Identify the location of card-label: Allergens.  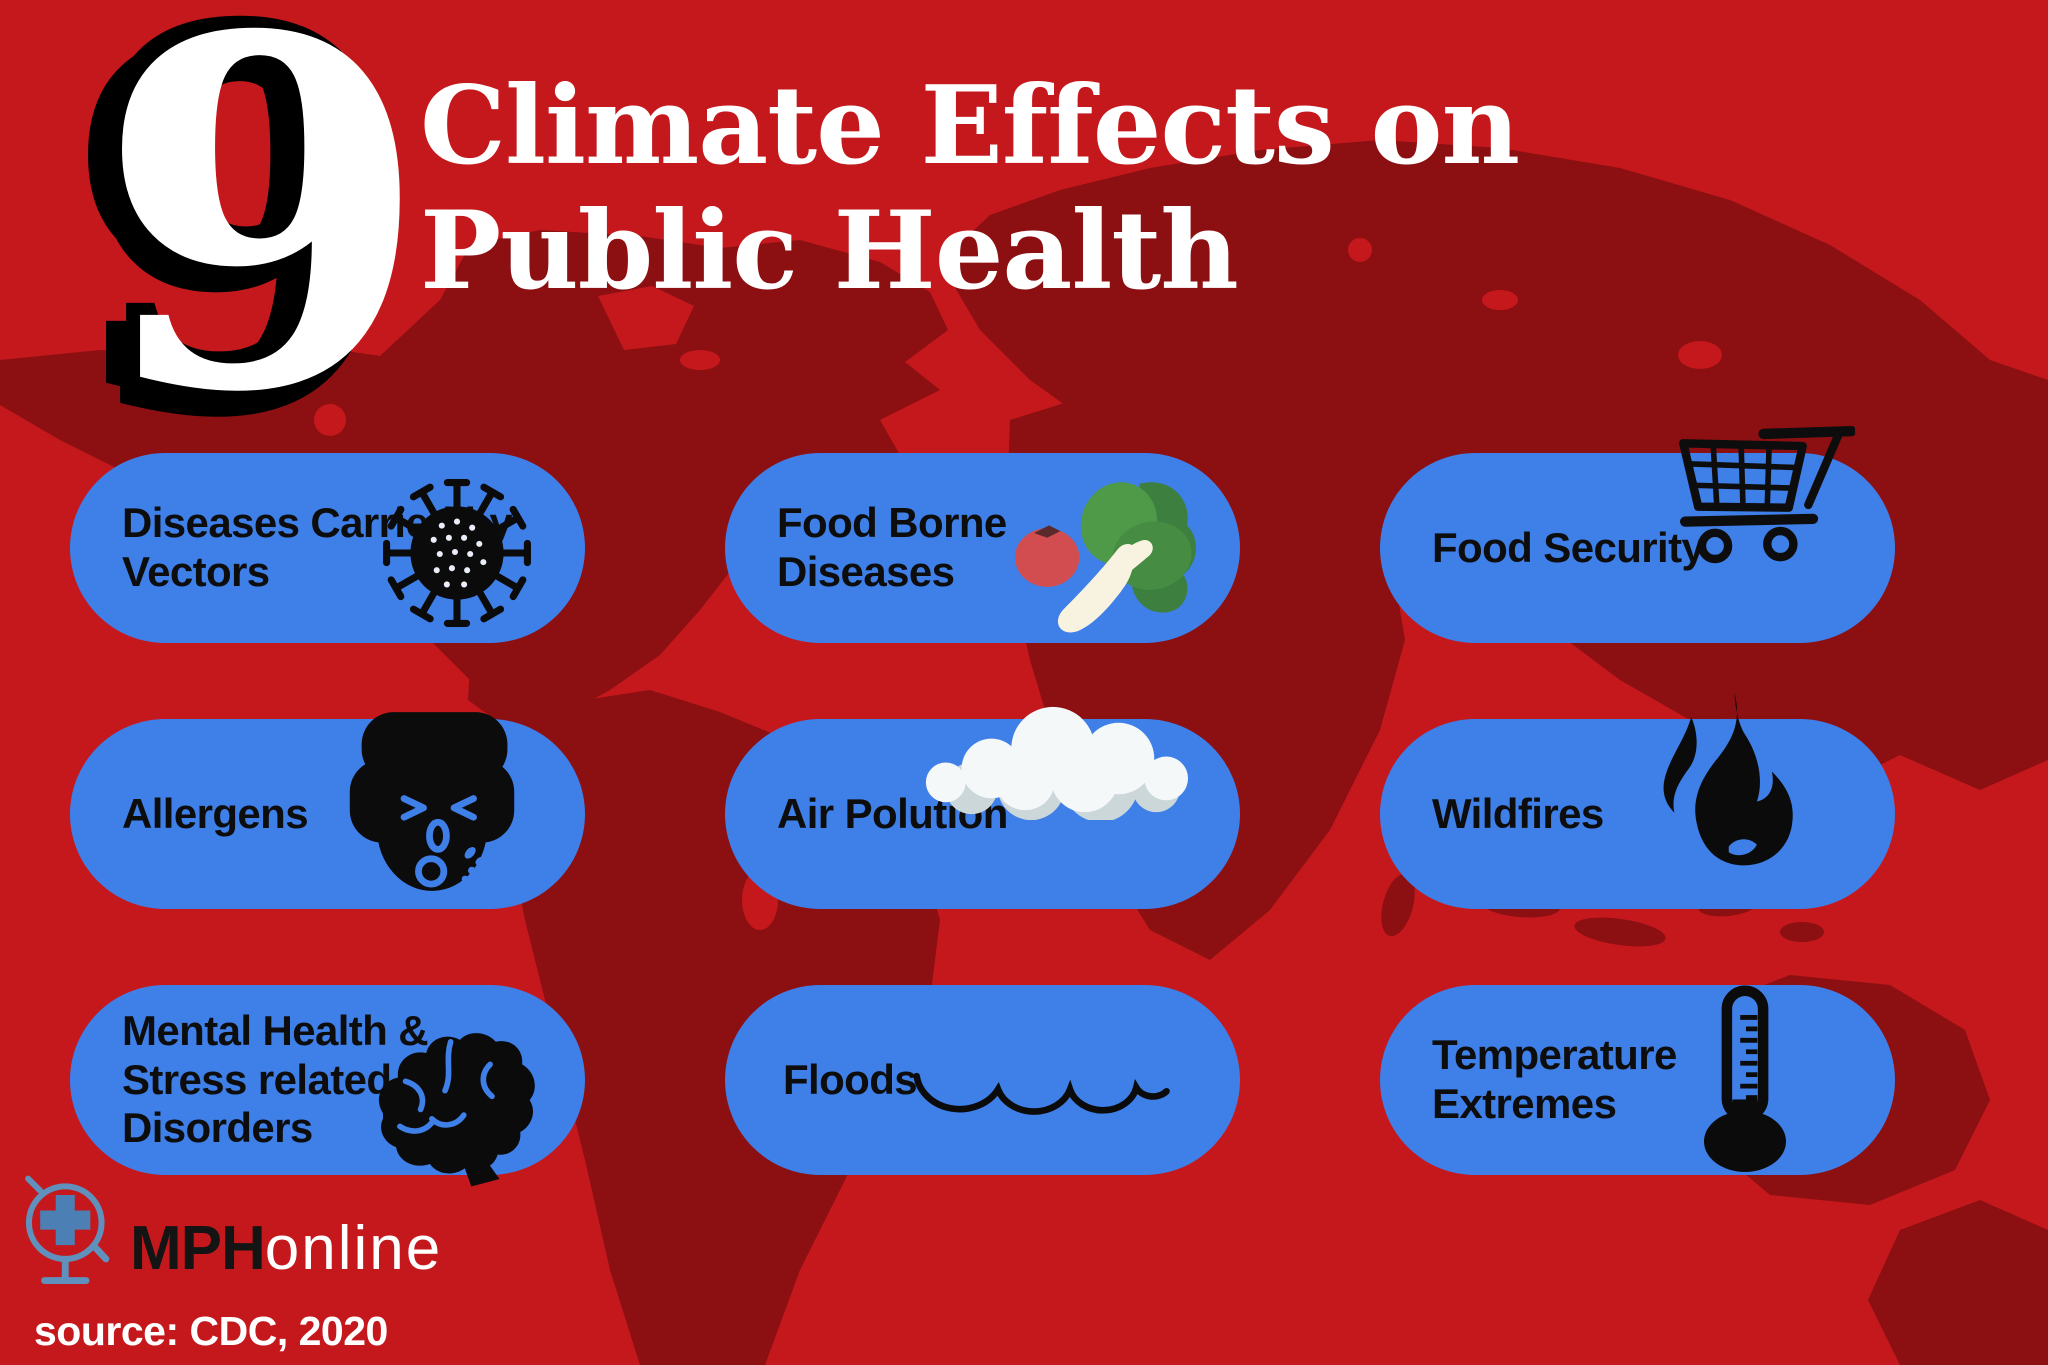
(215, 813).